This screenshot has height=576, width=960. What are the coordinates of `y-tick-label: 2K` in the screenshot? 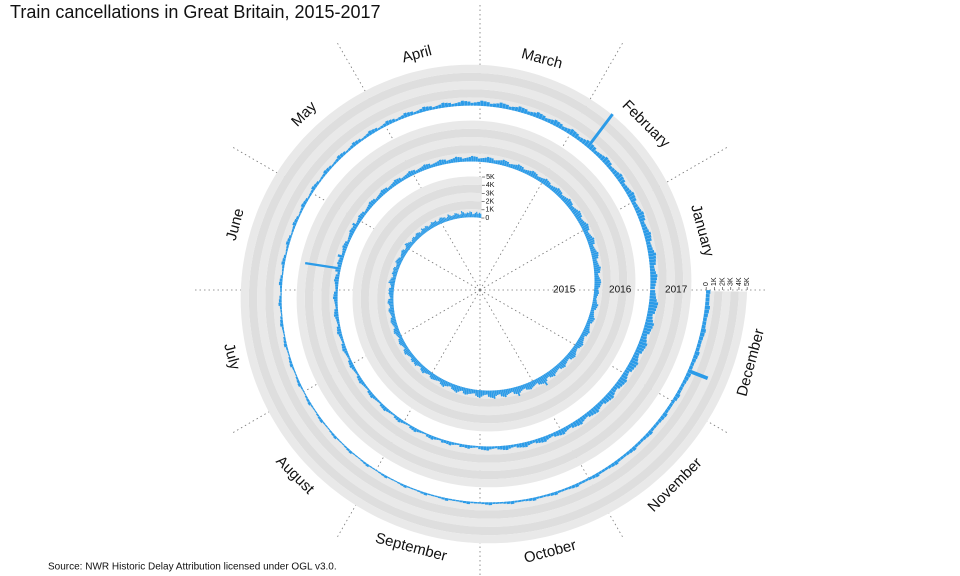 It's located at (490, 201).